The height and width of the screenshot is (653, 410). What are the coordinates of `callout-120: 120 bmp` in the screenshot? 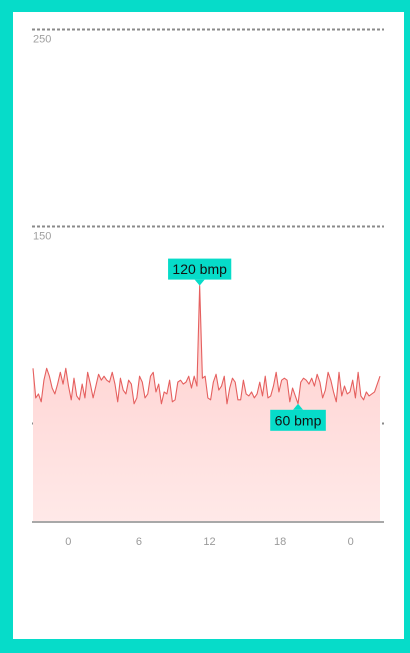 It's located at (200, 272).